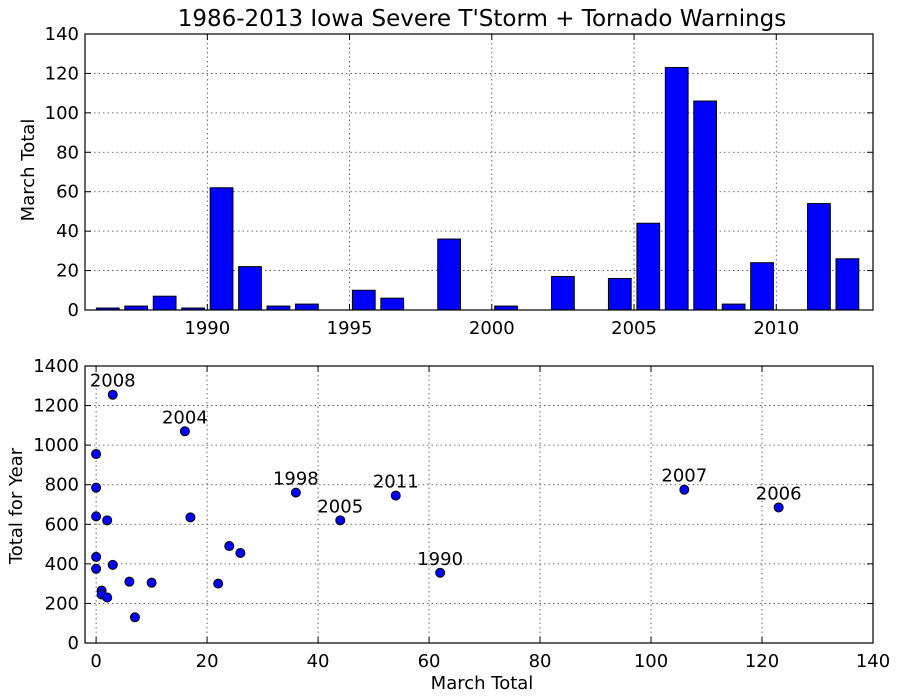  I want to click on scatter-chart-y-axis-label: Total for Year, so click(16, 506).